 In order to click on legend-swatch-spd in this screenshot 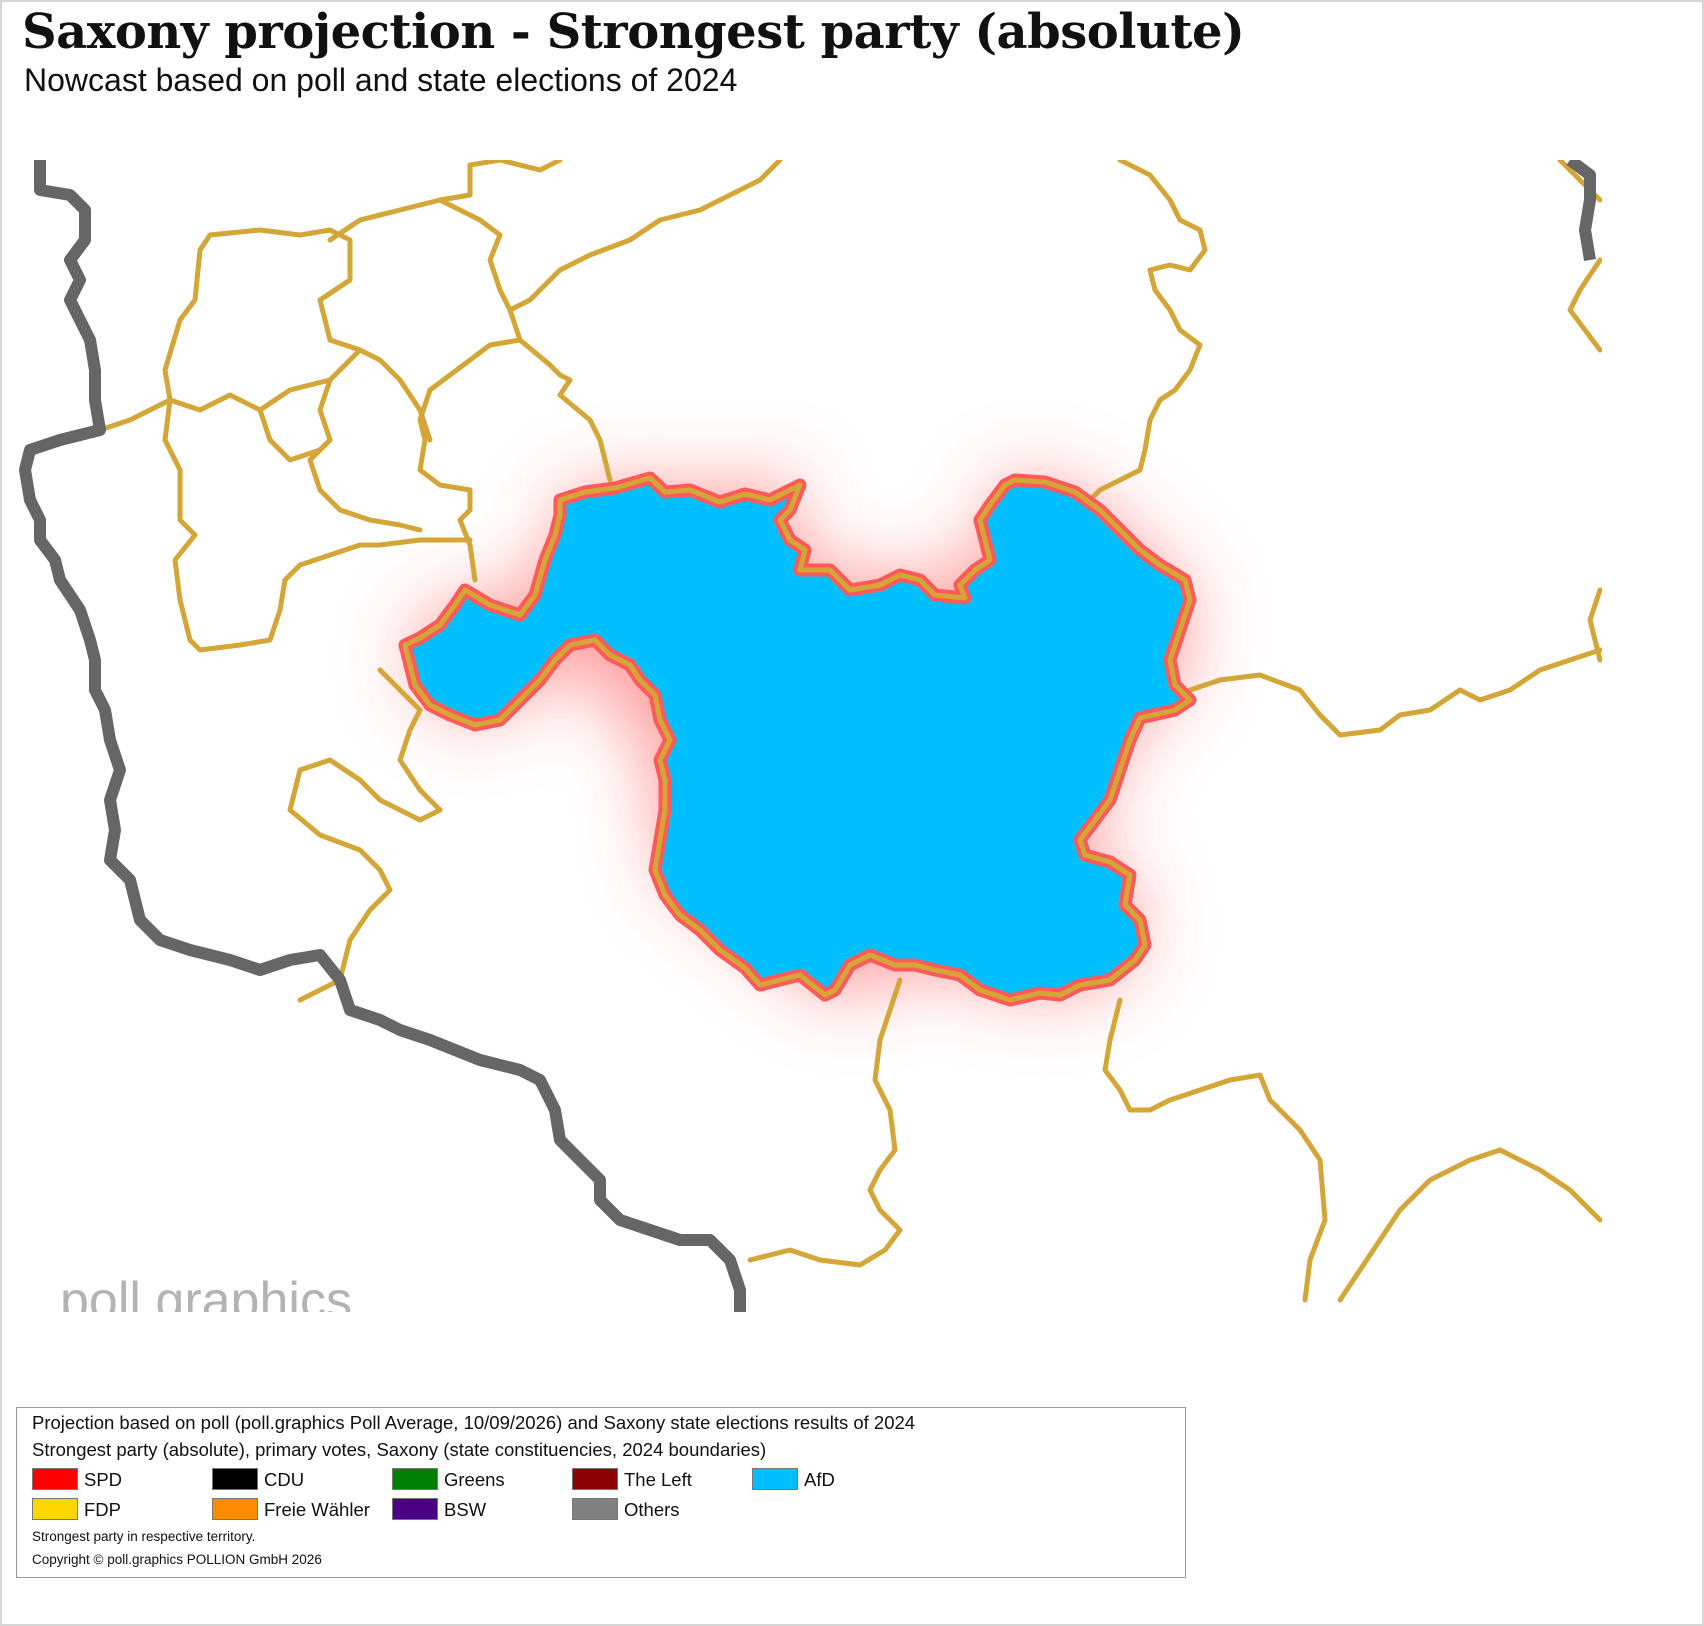, I will do `click(55, 1479)`.